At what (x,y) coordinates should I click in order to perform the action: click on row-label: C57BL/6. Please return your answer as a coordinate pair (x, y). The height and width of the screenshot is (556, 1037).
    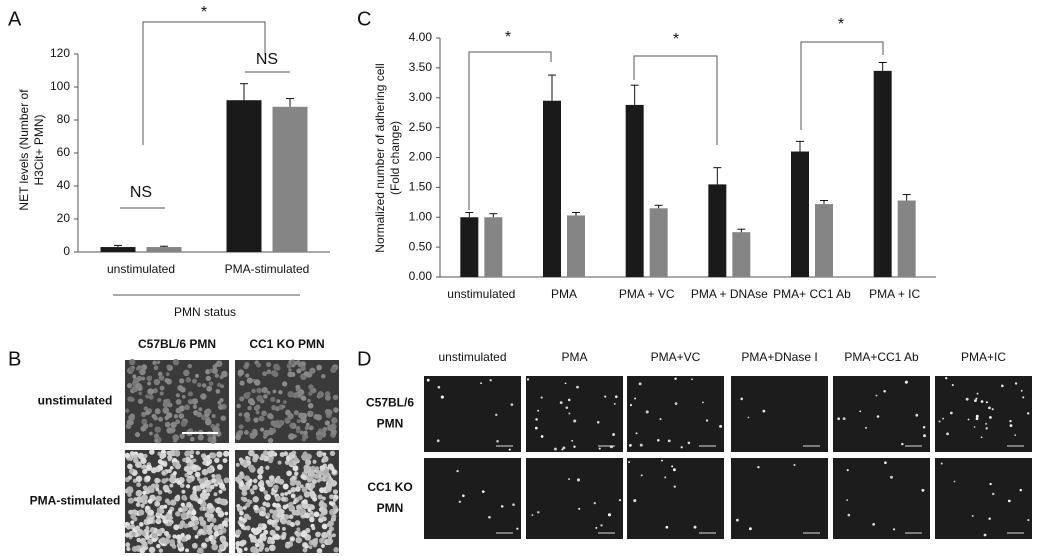
    Looking at the image, I should click on (390, 403).